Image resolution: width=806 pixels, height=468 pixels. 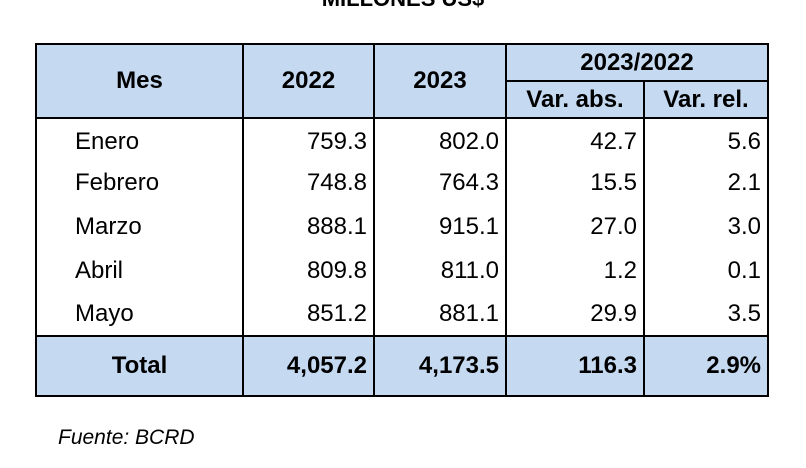 What do you see at coordinates (440, 270) in the screenshot?
I see `cell: 811.0` at bounding box center [440, 270].